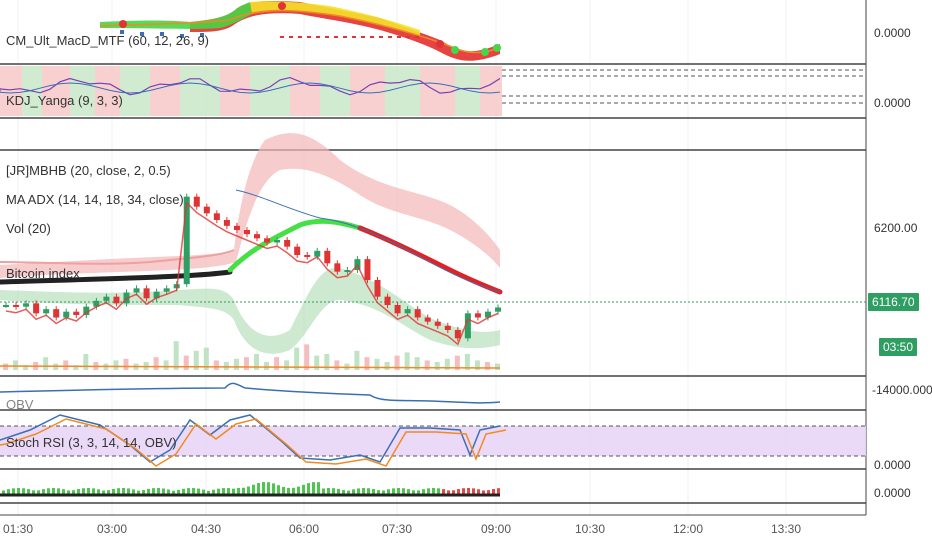  What do you see at coordinates (20, 404) in the screenshot?
I see `obv-indicator-label: OBV` at bounding box center [20, 404].